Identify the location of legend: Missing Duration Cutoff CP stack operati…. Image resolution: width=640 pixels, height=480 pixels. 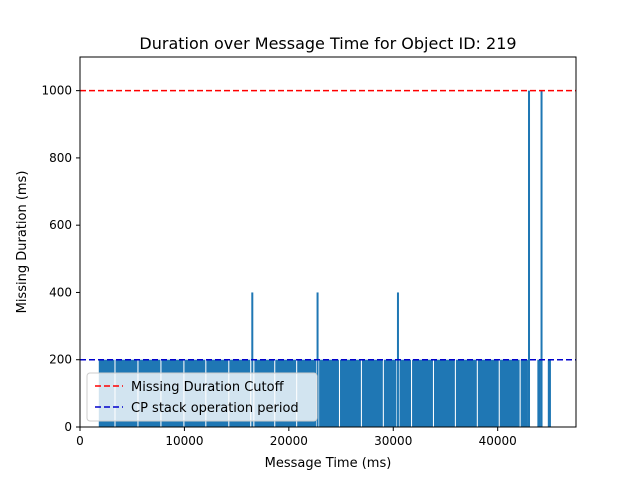
(202, 397).